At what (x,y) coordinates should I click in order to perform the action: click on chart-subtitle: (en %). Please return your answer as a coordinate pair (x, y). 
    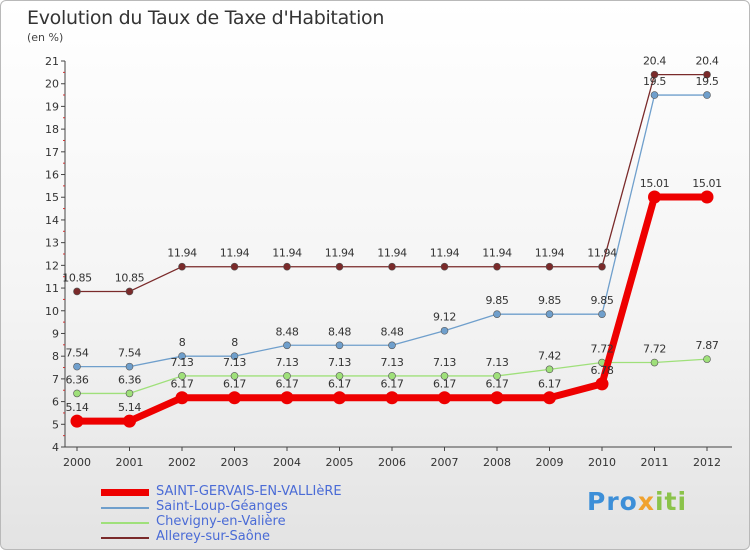
    Looking at the image, I should click on (45, 37).